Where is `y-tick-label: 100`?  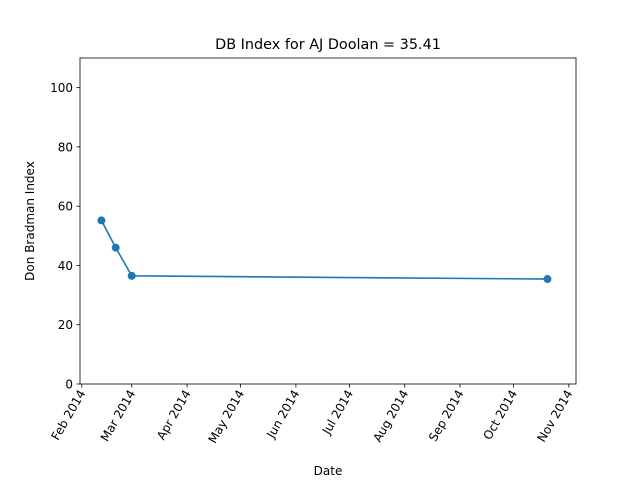
y-tick-label: 100 is located at coordinates (61, 88).